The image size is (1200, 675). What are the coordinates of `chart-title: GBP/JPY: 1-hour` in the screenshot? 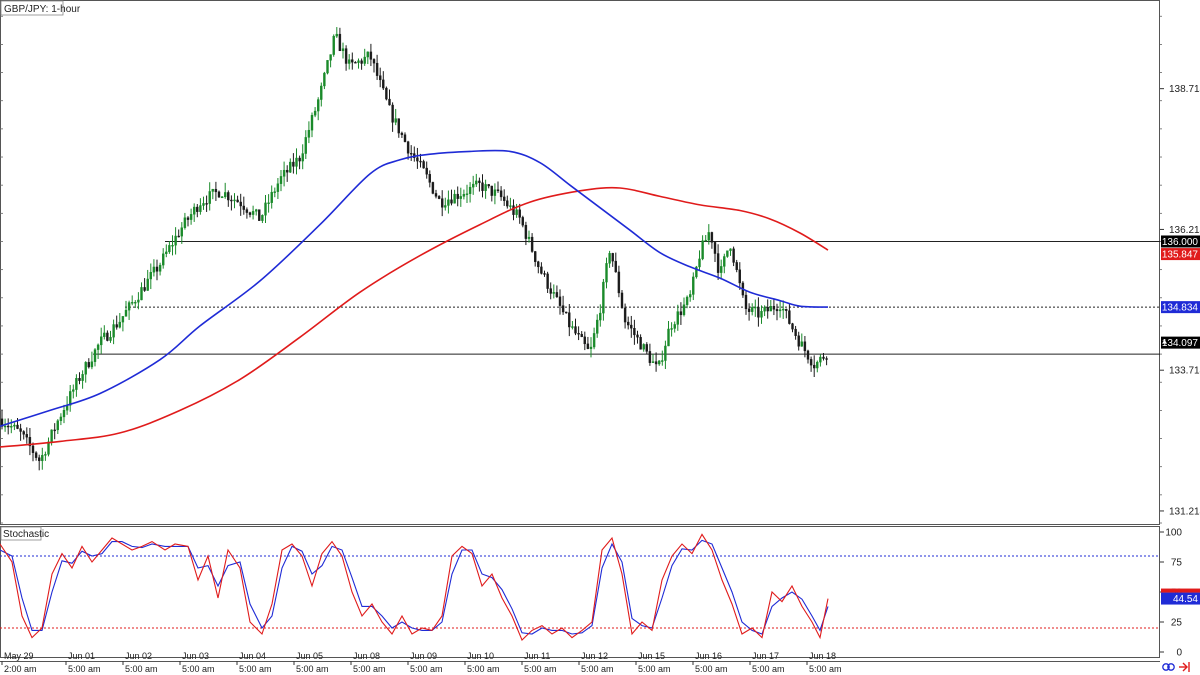 It's located at (42, 9).